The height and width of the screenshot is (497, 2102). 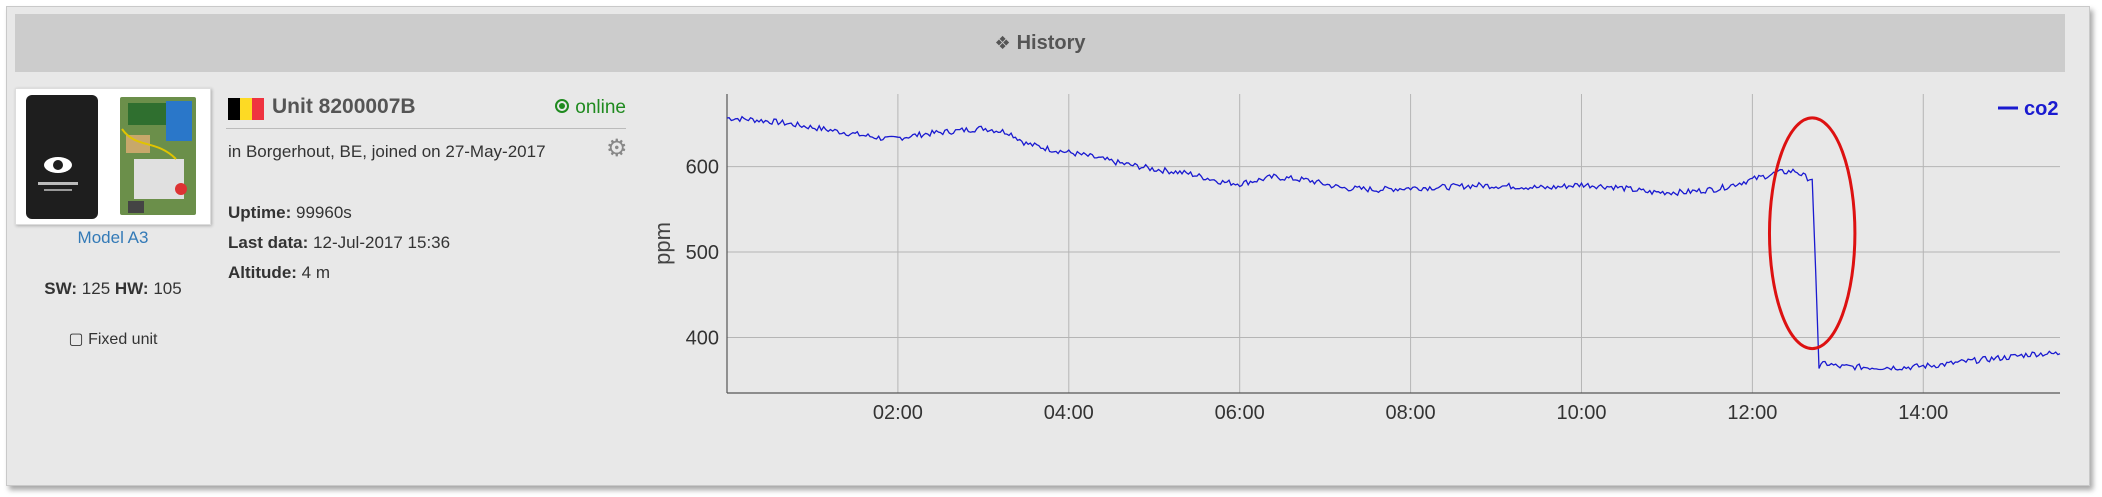 I want to click on device-case, so click(x=62, y=157).